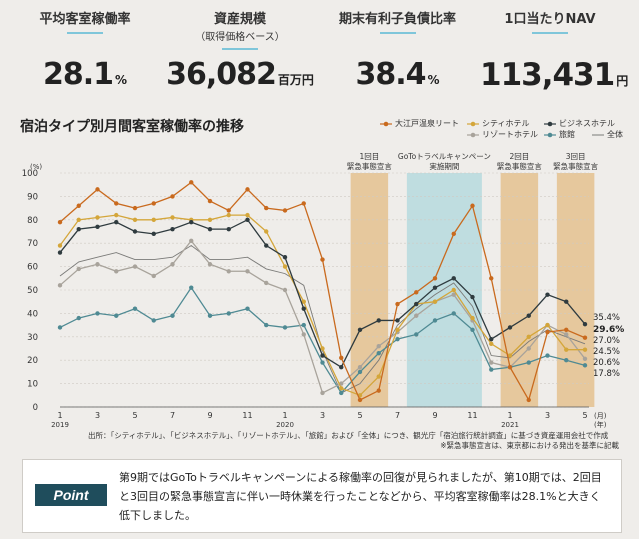  I want to click on y-unit-label: (%), so click(36, 167).